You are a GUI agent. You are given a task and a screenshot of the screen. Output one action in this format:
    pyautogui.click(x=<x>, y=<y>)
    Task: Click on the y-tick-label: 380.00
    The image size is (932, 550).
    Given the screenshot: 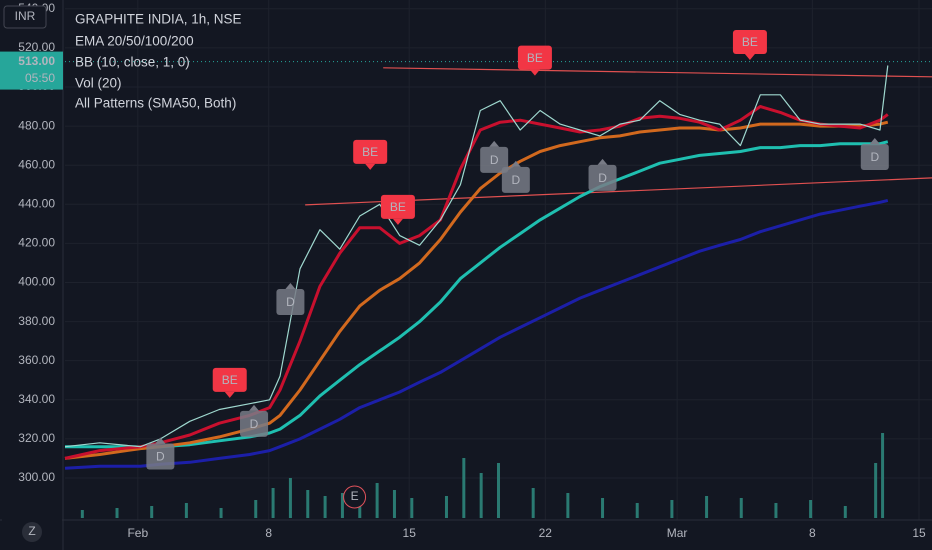 What is the action you would take?
    pyautogui.click(x=36, y=321)
    